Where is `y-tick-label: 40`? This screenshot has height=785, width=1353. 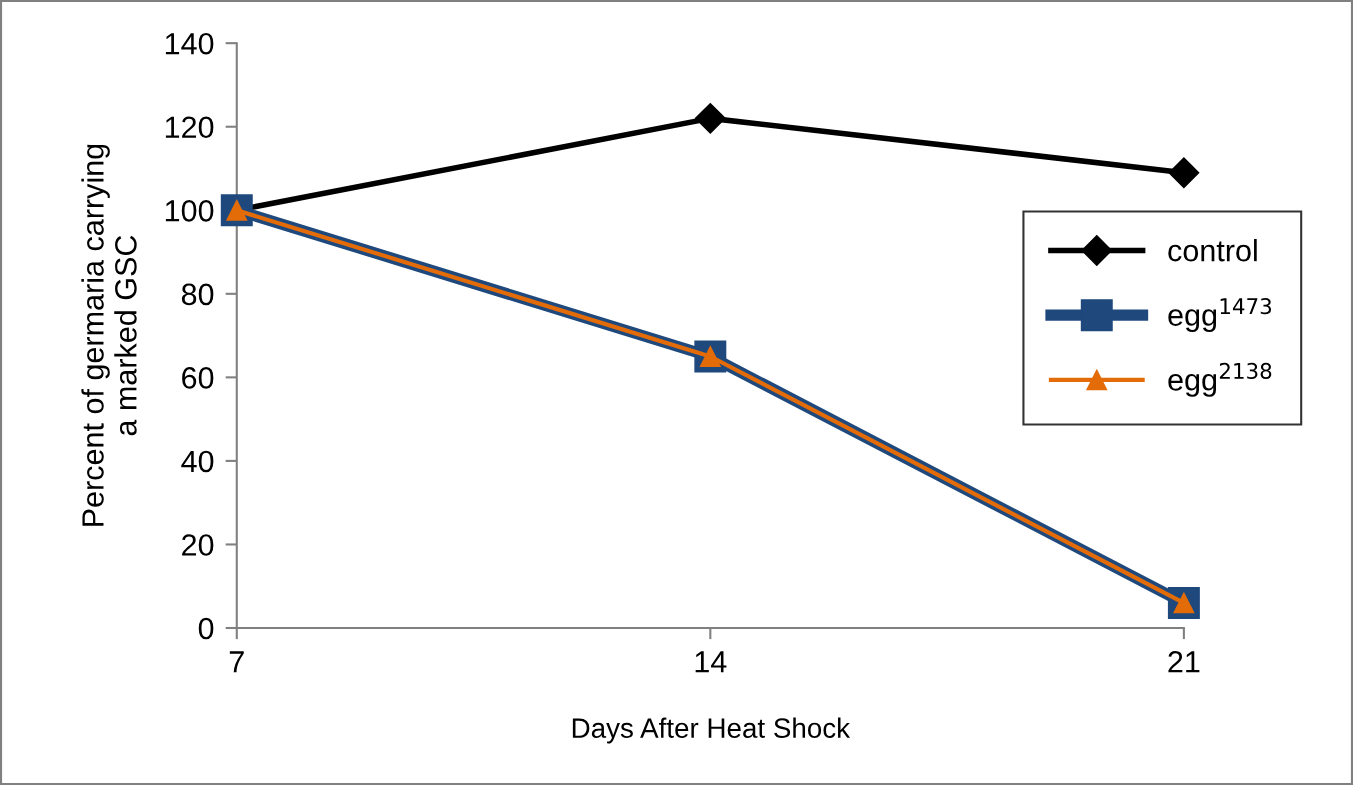 y-tick-label: 40 is located at coordinates (197, 461).